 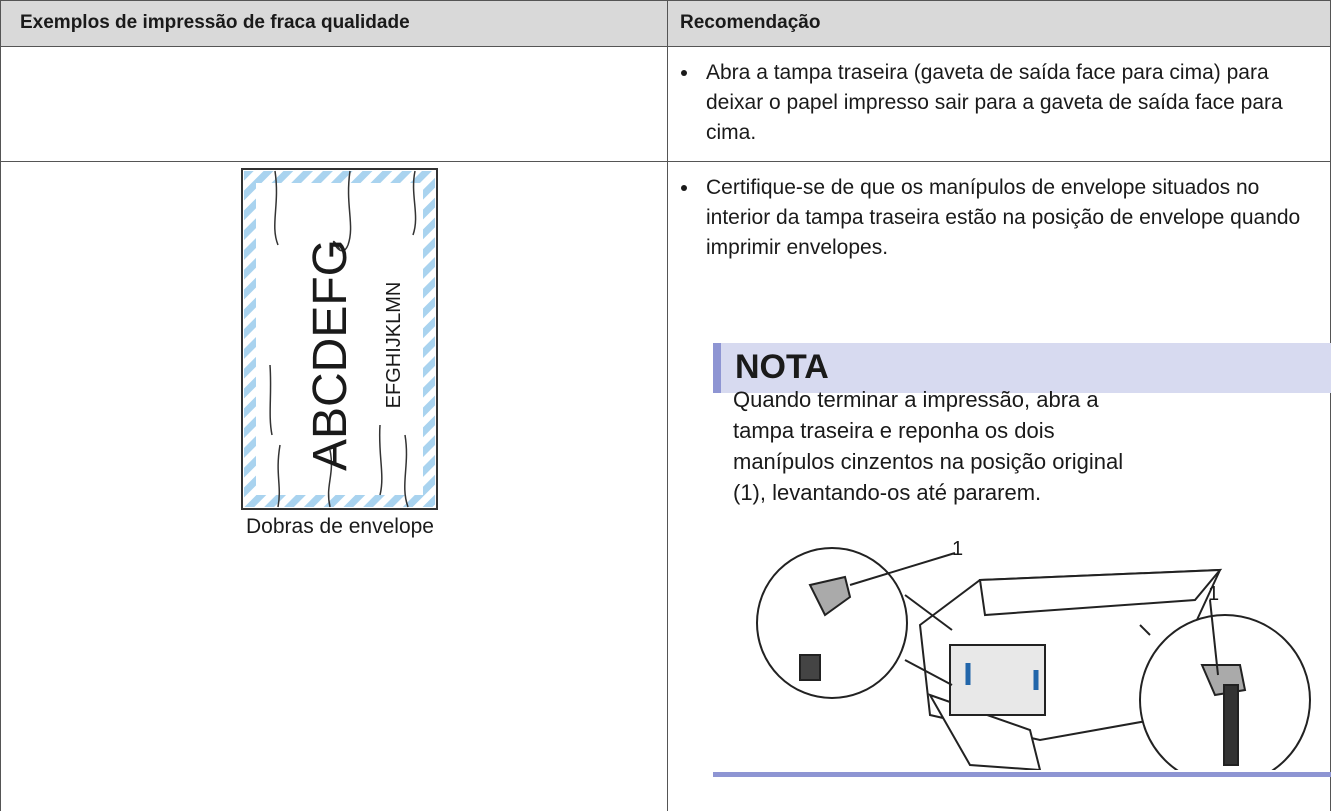 I want to click on envelope-big-text: ABCDEFG, so click(x=330, y=355).